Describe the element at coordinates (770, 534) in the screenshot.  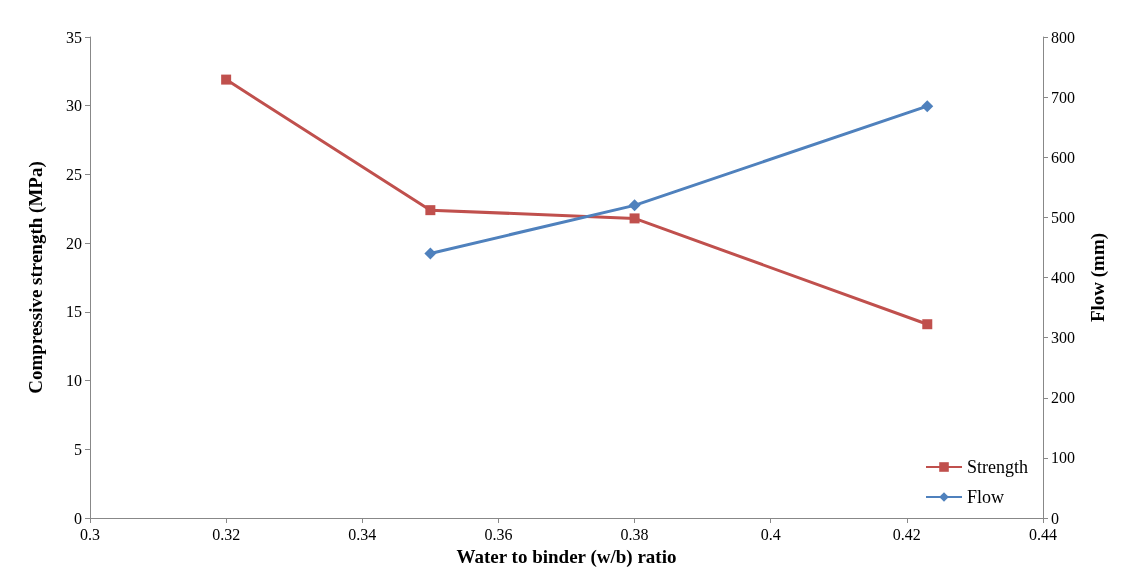
I see `x-tick-label: 0.4` at that location.